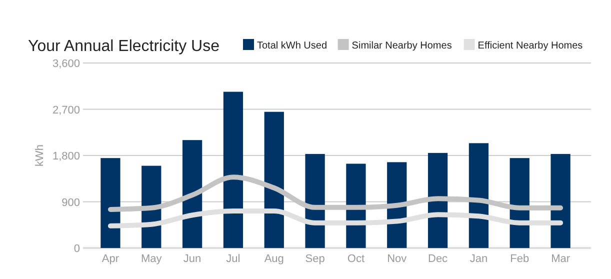 Image resolution: width=611 pixels, height=279 pixels. Describe the element at coordinates (124, 46) in the screenshot. I see `chart-title: Your Annual Electricity Use` at that location.